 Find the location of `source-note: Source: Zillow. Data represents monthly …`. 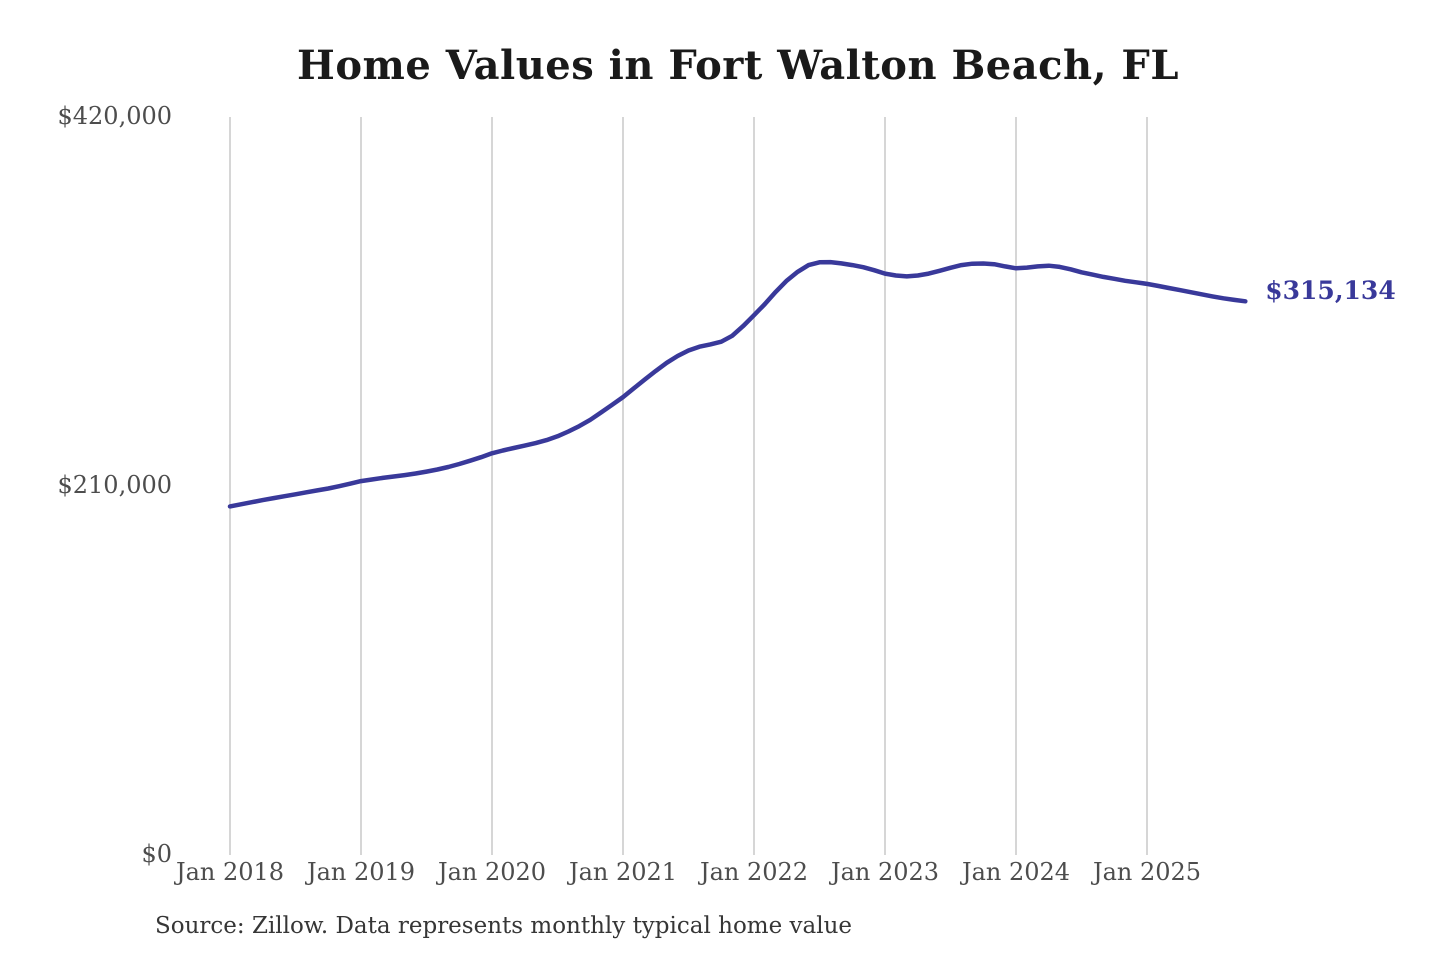

source-note: Source: Zillow. Data represents monthly … is located at coordinates (504, 926).